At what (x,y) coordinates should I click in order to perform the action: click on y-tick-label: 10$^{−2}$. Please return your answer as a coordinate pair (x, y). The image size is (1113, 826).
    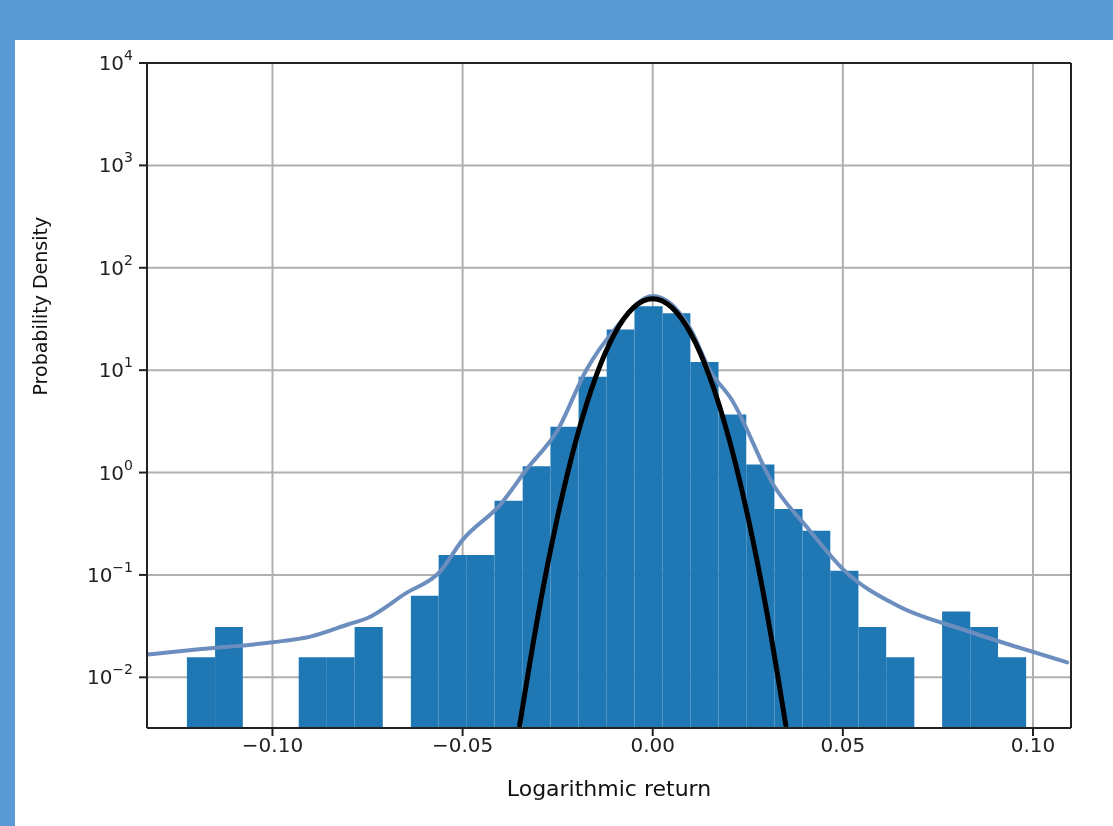
    Looking at the image, I should click on (109, 675).